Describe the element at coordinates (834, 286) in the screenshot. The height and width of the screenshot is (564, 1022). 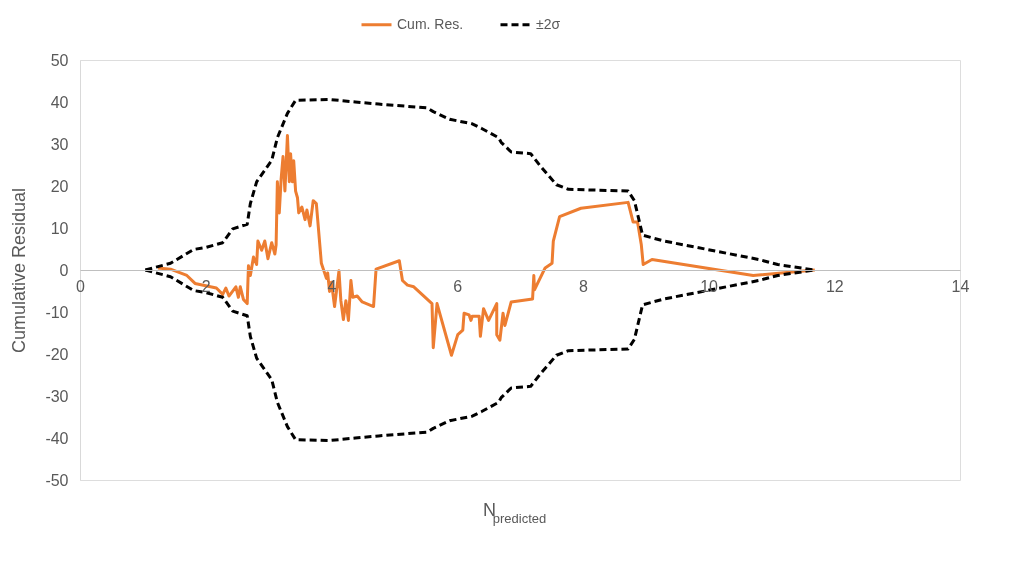
I see `x-tick-label: 12` at that location.